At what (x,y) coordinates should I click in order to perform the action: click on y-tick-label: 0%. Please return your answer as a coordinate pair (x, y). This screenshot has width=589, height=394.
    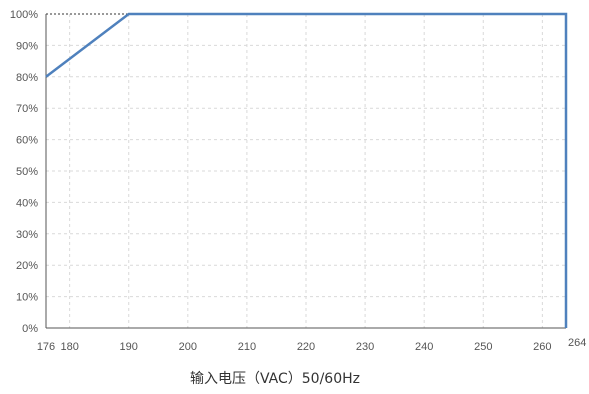
    Looking at the image, I should click on (30, 329).